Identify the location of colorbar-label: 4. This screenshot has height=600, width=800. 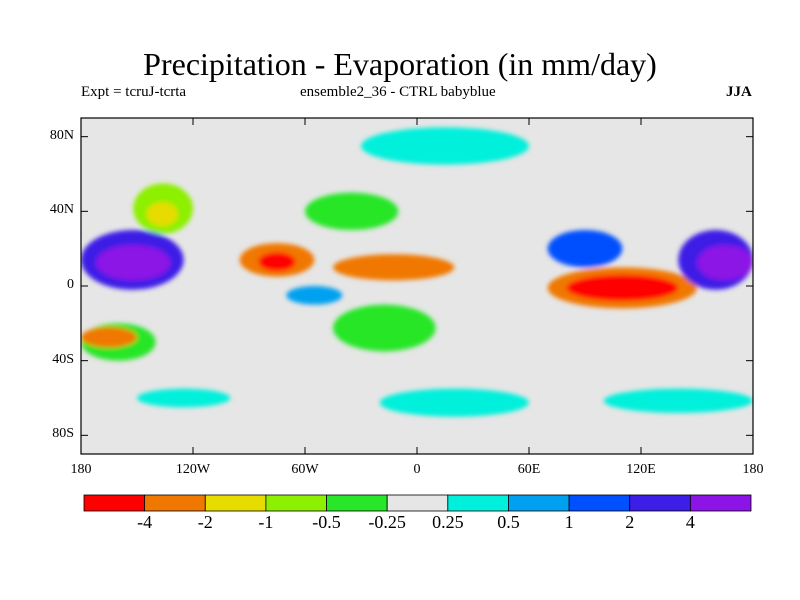
(690, 522).